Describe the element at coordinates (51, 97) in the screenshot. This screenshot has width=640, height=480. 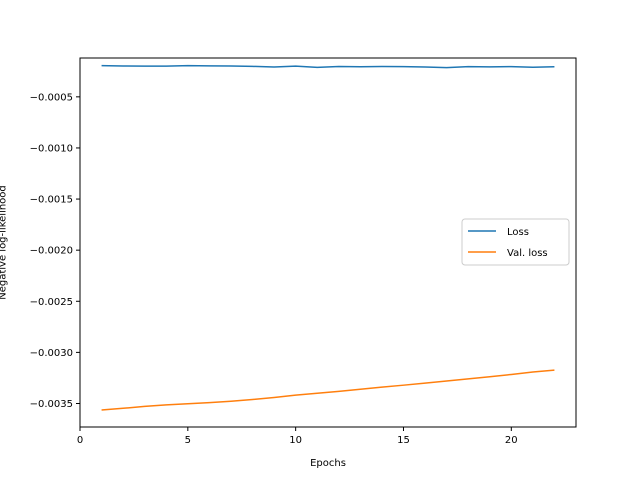
I see `y-tick-label: −0.0005` at that location.